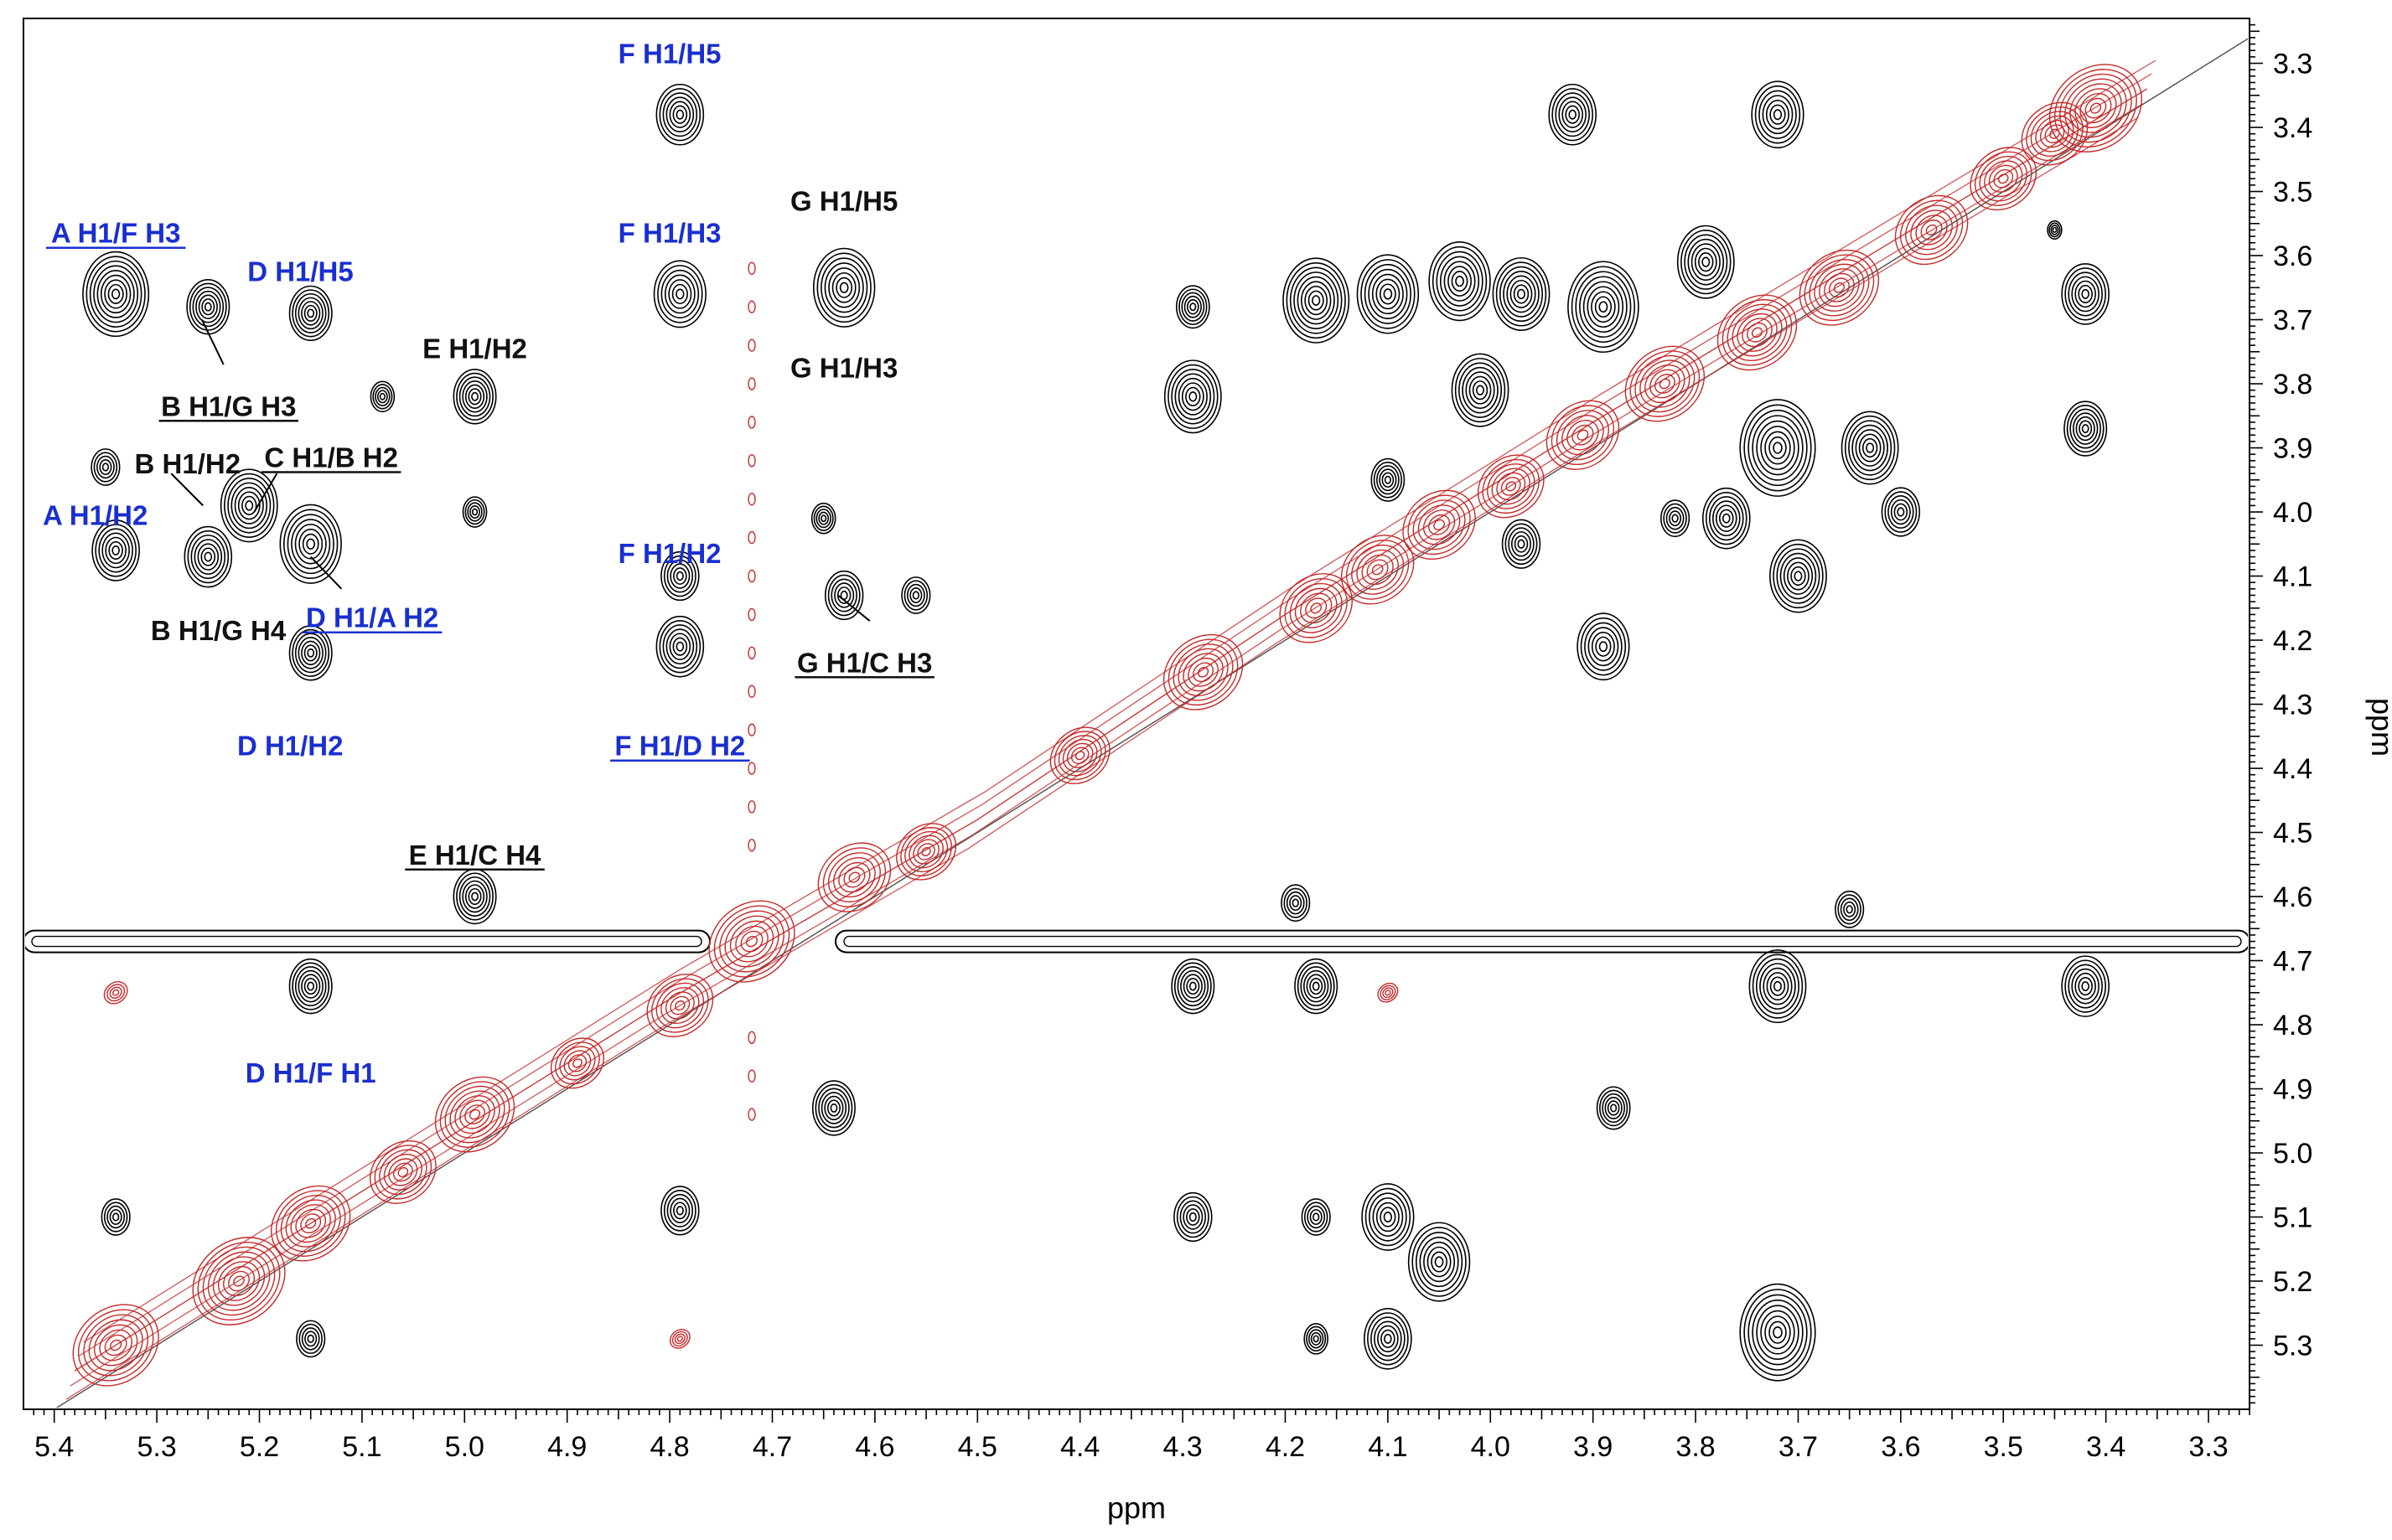 The image size is (2392, 1540). I want to click on y-tick-label: 3.3, so click(2292, 64).